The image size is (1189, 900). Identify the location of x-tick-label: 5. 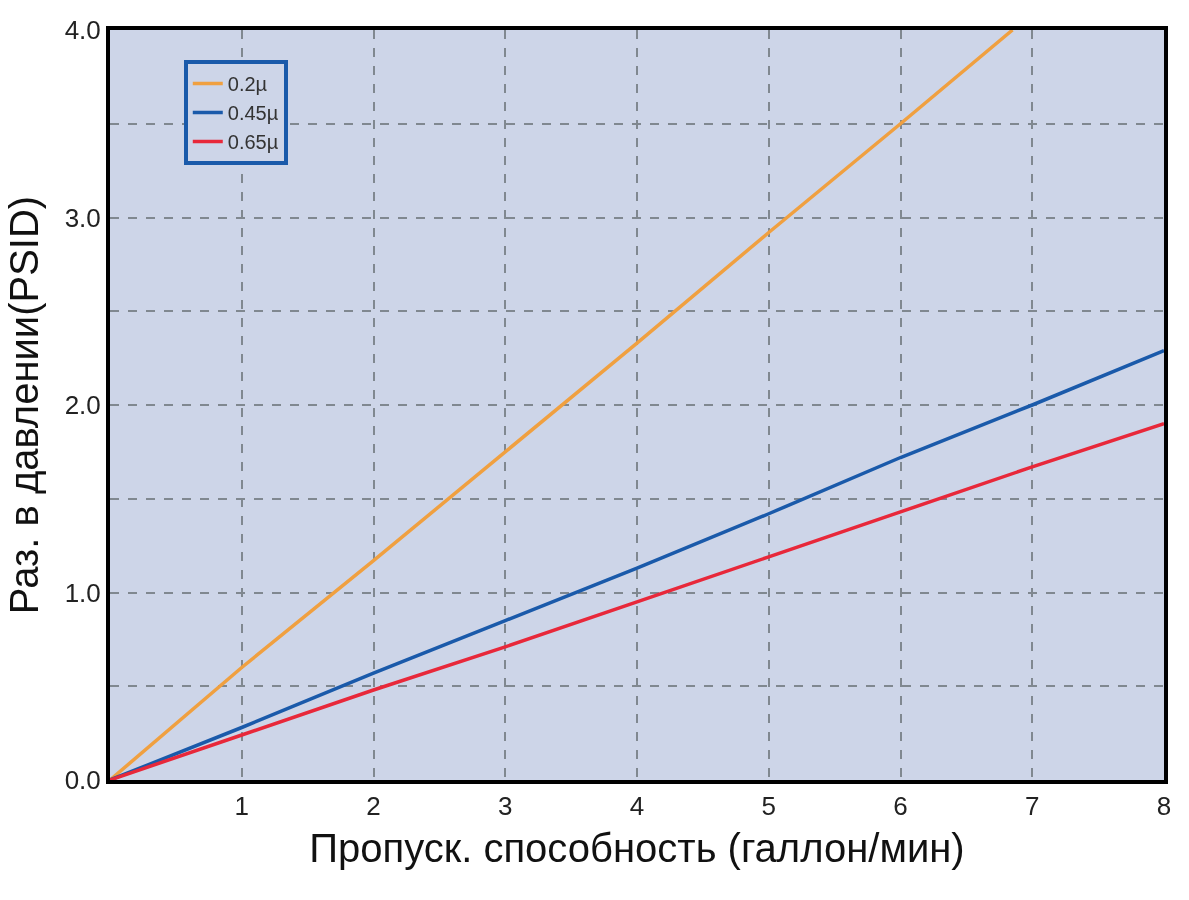
(768, 806).